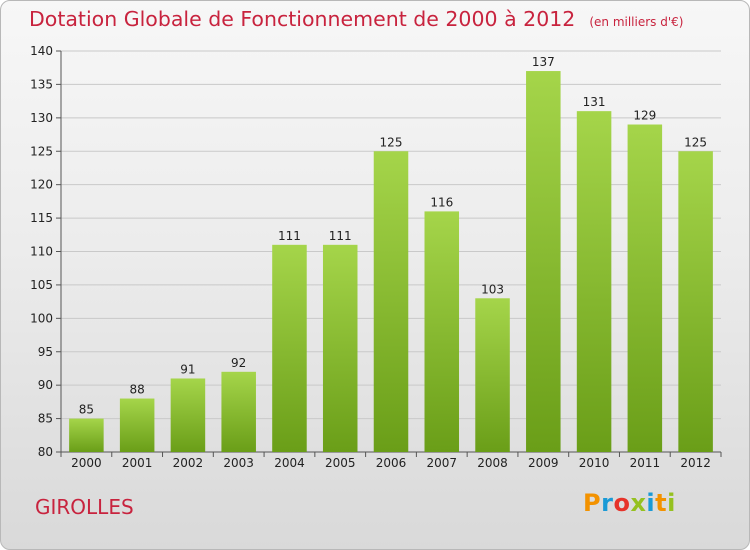 Image resolution: width=750 pixels, height=550 pixels. Describe the element at coordinates (84, 507) in the screenshot. I see `commune-name: GIROLLES` at that location.